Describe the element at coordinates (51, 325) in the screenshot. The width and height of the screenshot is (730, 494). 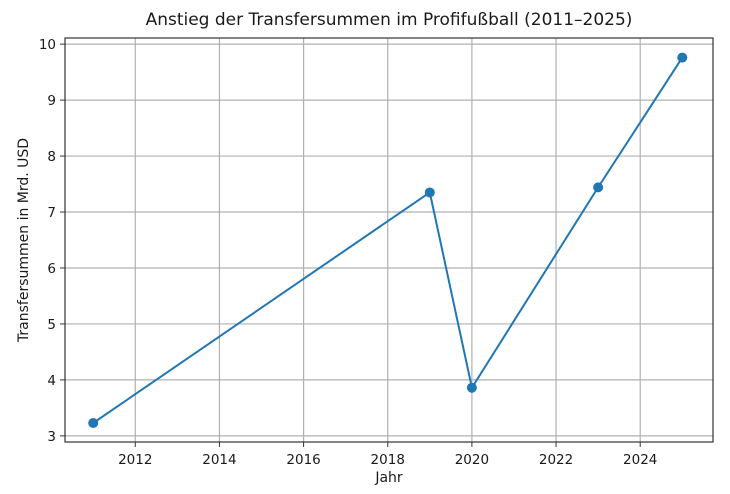
I see `y-tick-label: 5` at that location.